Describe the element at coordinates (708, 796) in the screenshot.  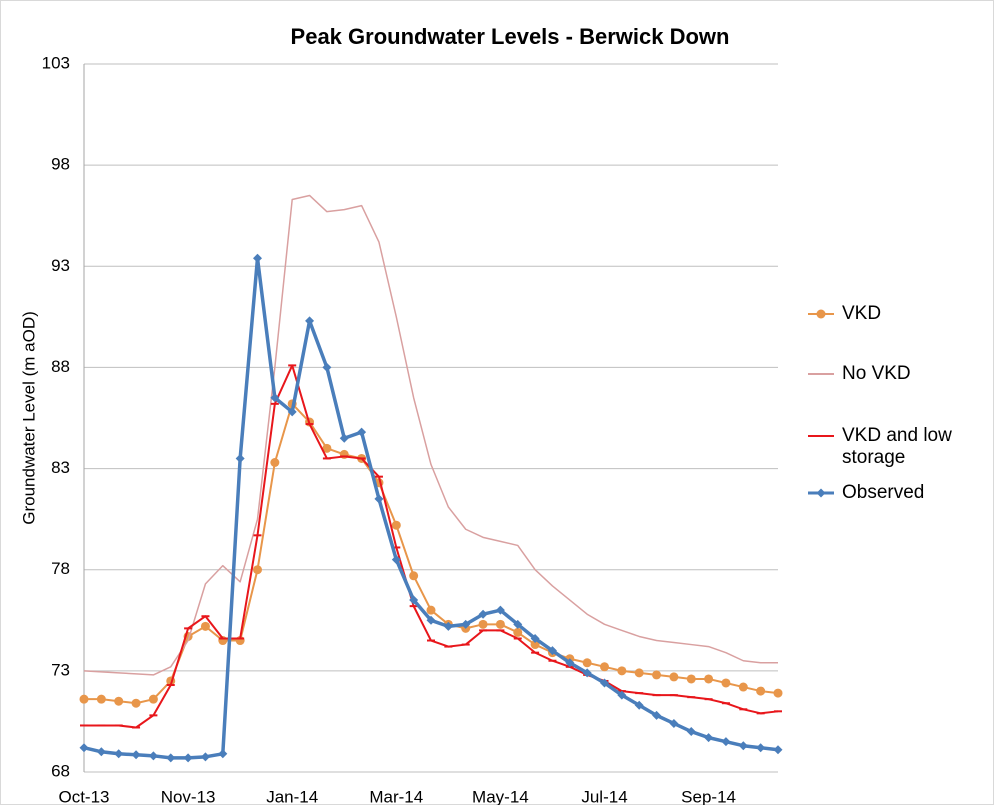
I see `x-tick-label: Sep-14` at that location.